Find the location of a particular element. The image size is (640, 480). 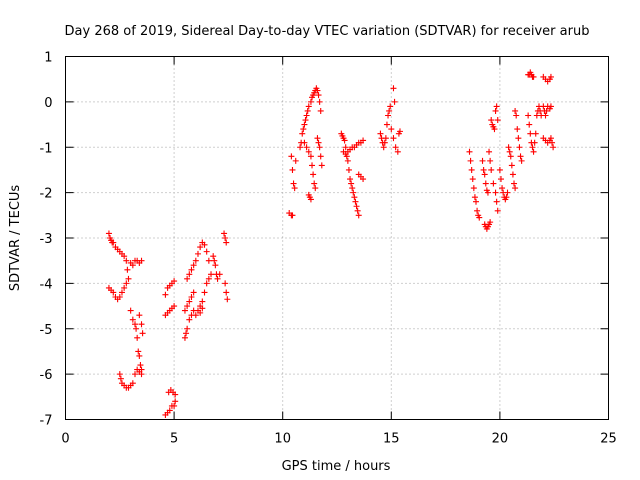

y-tick-label-6: -5 is located at coordinates (46, 330).